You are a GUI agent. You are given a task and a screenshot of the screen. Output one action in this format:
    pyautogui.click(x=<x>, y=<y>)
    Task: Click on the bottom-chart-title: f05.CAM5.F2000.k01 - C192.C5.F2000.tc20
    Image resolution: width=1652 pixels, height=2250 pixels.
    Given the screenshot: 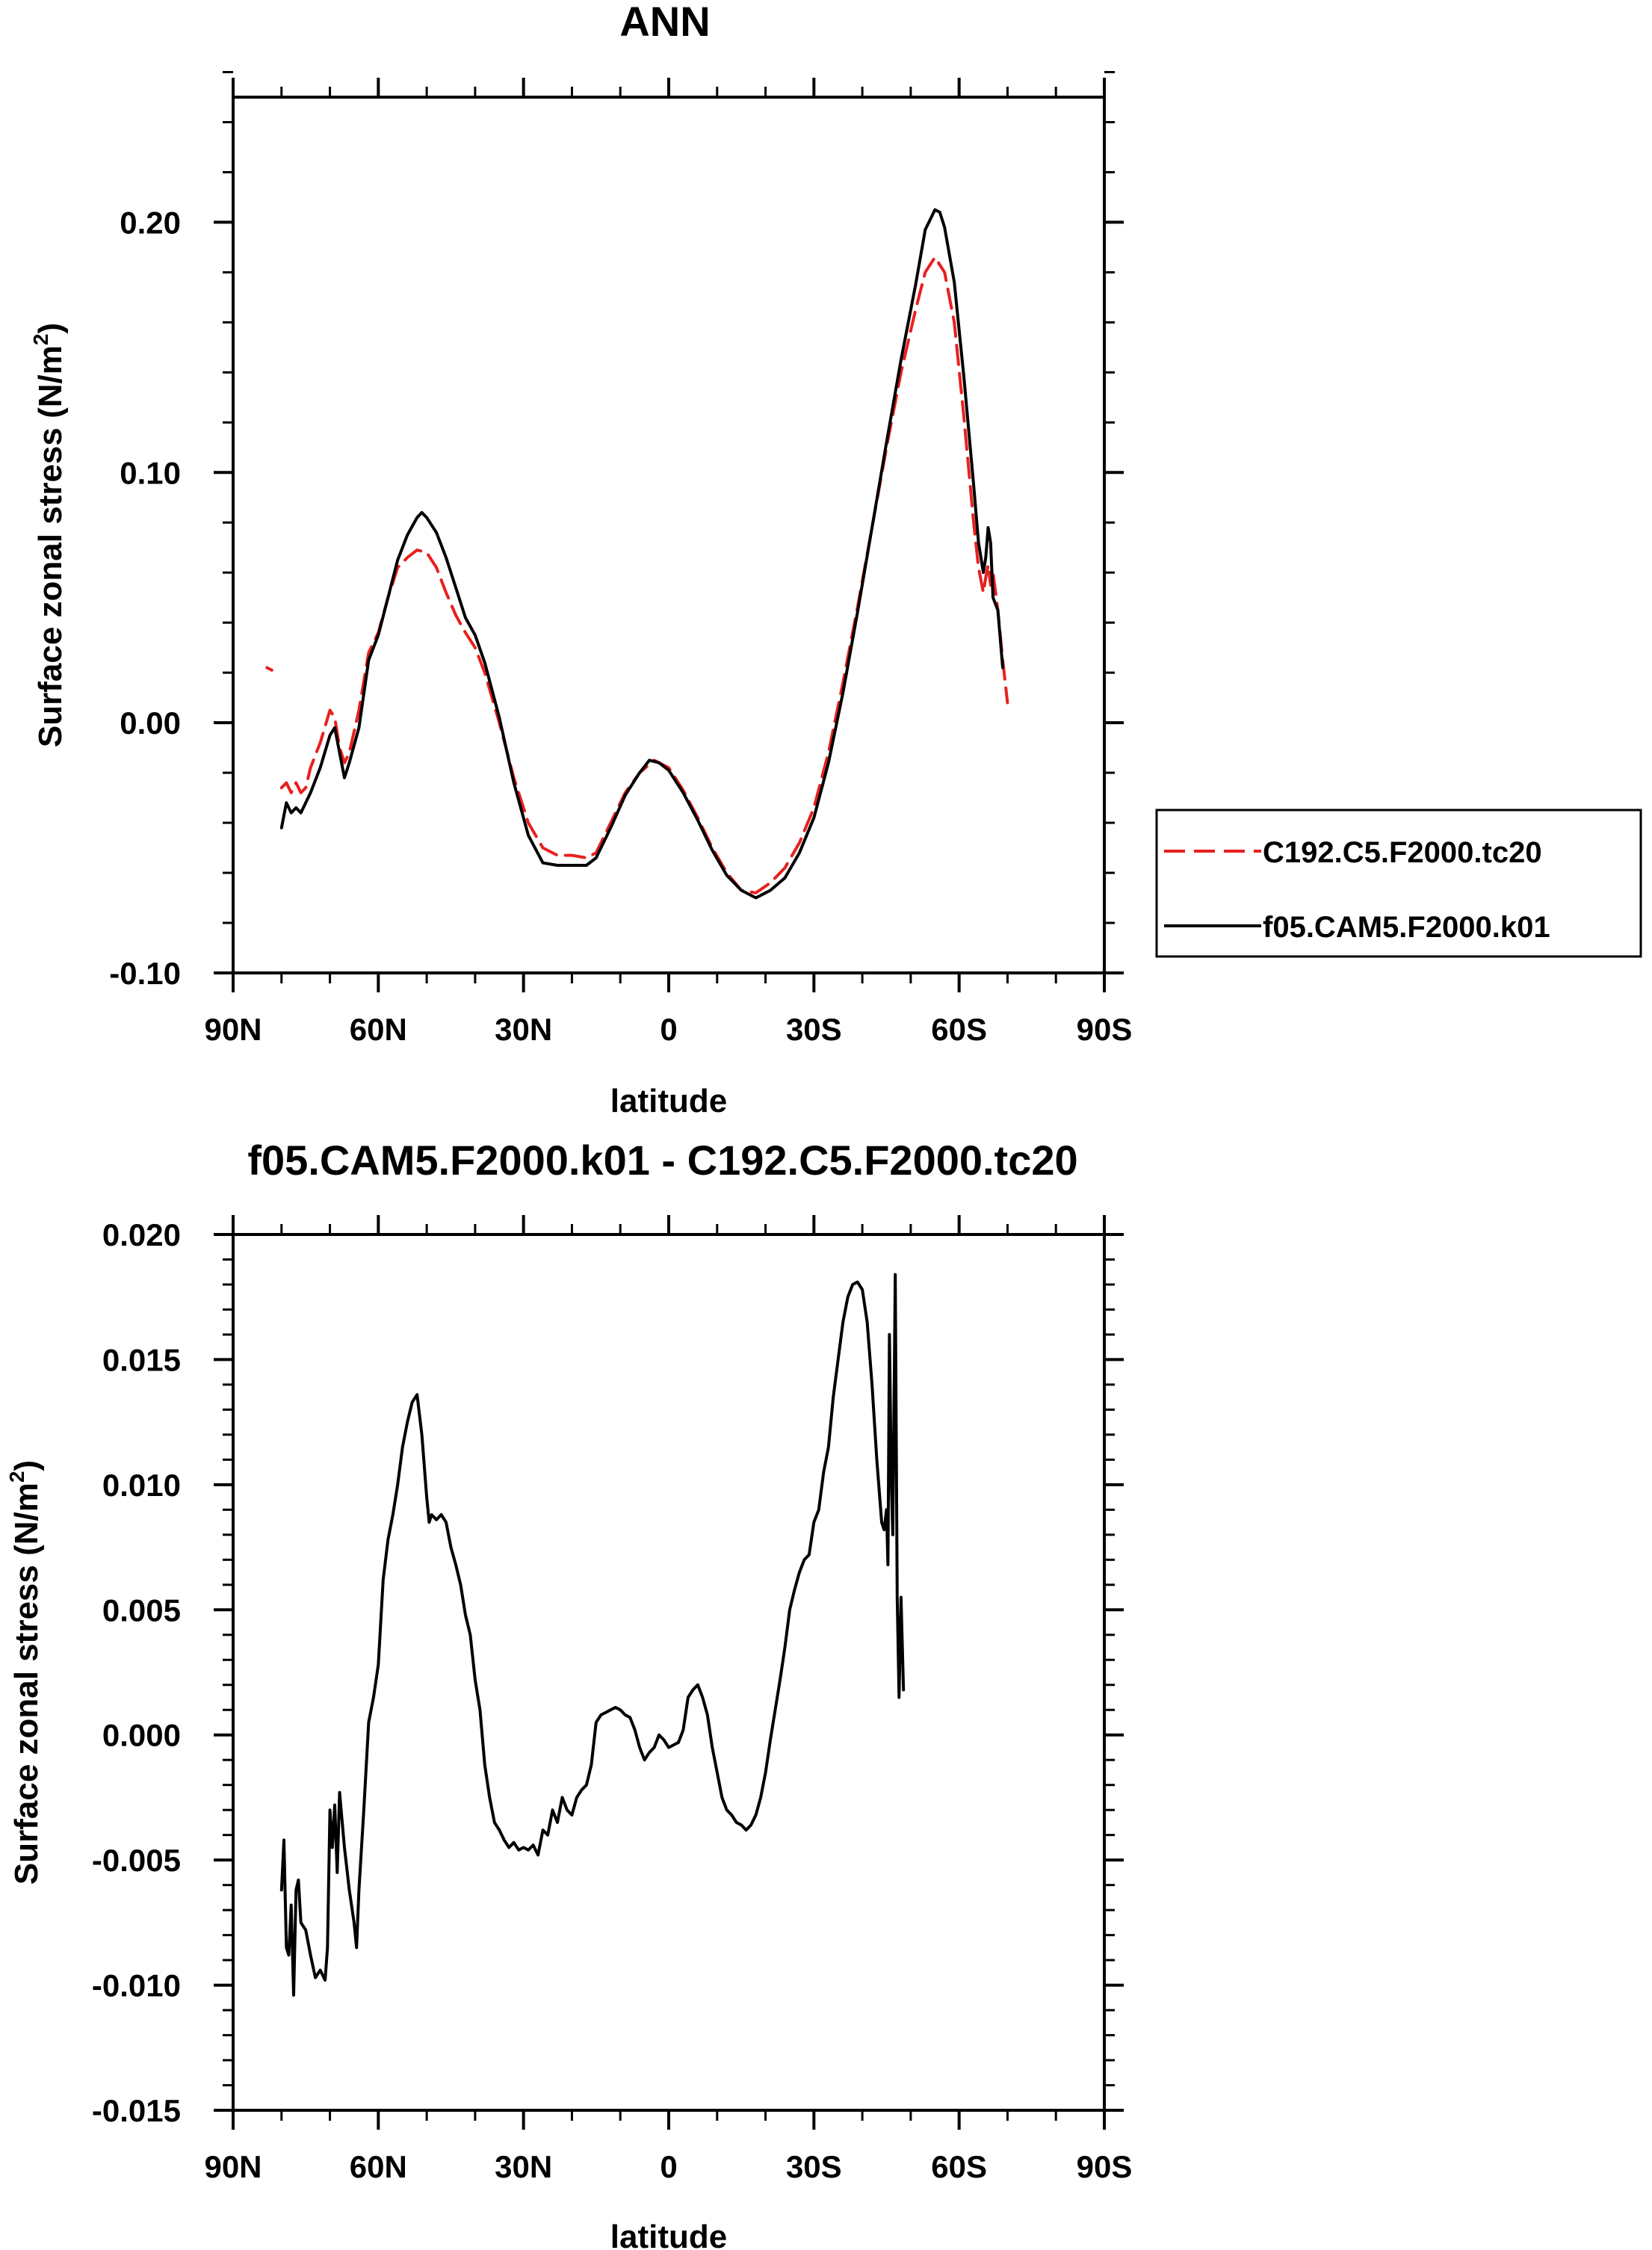 What is the action you would take?
    pyautogui.click(x=662, y=1160)
    